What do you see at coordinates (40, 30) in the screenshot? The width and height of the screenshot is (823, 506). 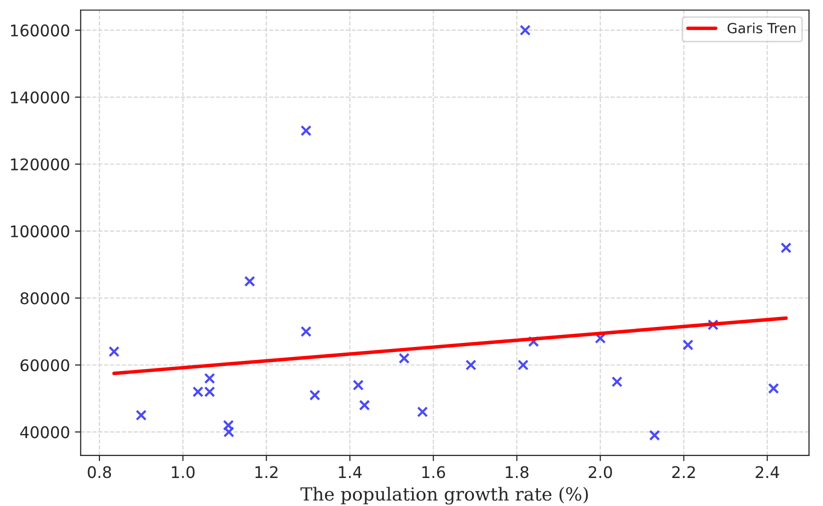 I see `y-tick-label: 160000` at bounding box center [40, 30].